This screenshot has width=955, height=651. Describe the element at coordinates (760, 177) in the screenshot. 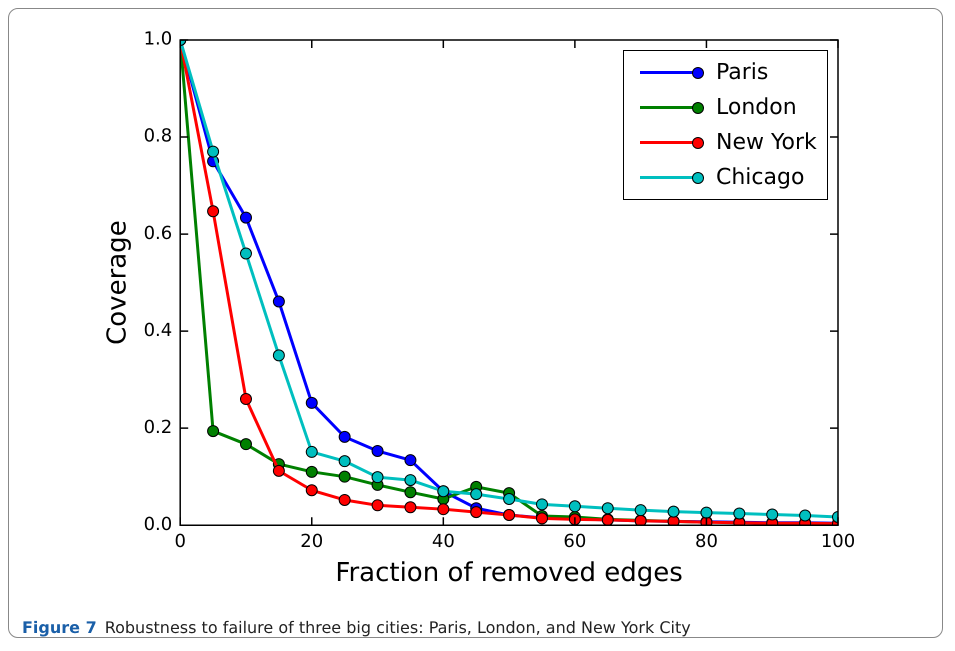

I see `legend-label: Chicago` at that location.